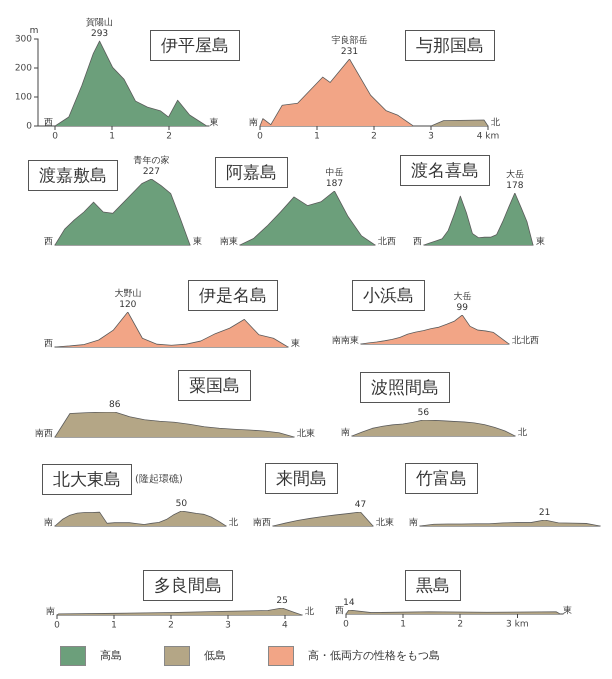 Image resolution: width=612 pixels, height=679 pixels. Describe the element at coordinates (515, 185) in the screenshot. I see `annotation: 178` at that location.